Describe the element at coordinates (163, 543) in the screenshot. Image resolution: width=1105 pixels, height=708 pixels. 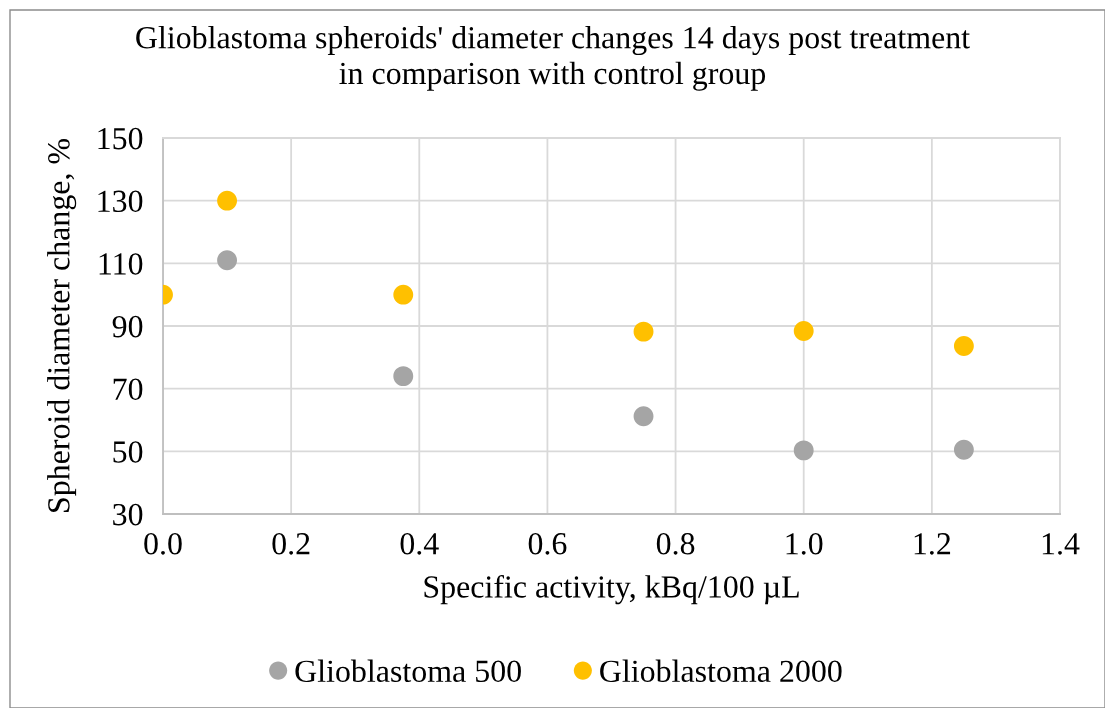
I see `x-tick-label: 0.0` at that location.